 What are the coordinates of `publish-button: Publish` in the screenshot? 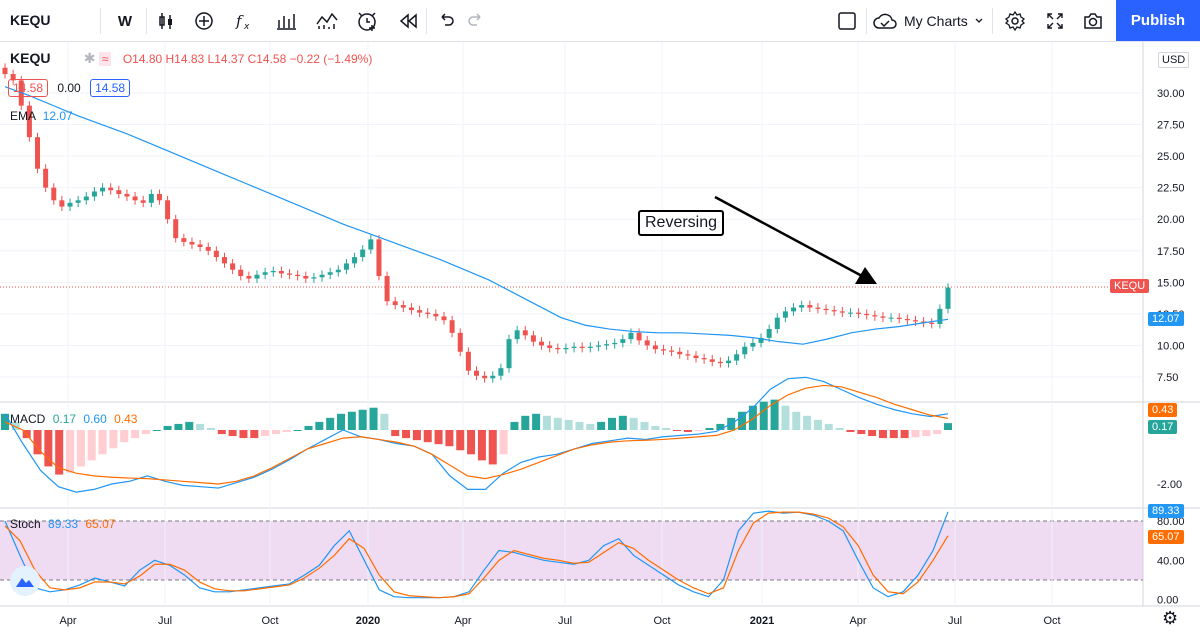 It's located at (1158, 20).